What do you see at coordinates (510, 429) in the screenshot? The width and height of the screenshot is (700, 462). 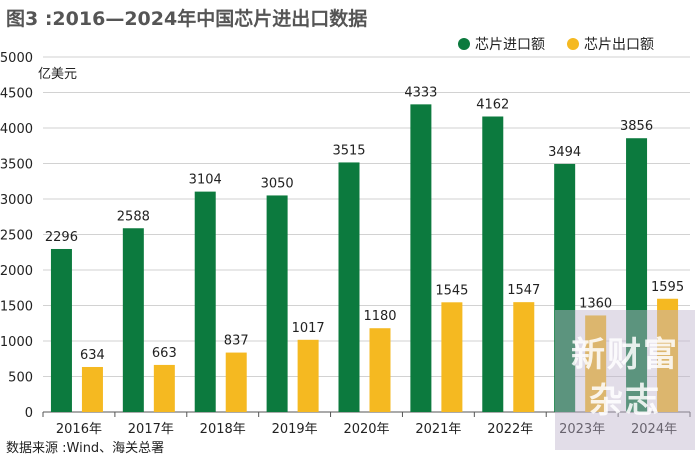 I see `x-tick-label: 2022年` at bounding box center [510, 429].